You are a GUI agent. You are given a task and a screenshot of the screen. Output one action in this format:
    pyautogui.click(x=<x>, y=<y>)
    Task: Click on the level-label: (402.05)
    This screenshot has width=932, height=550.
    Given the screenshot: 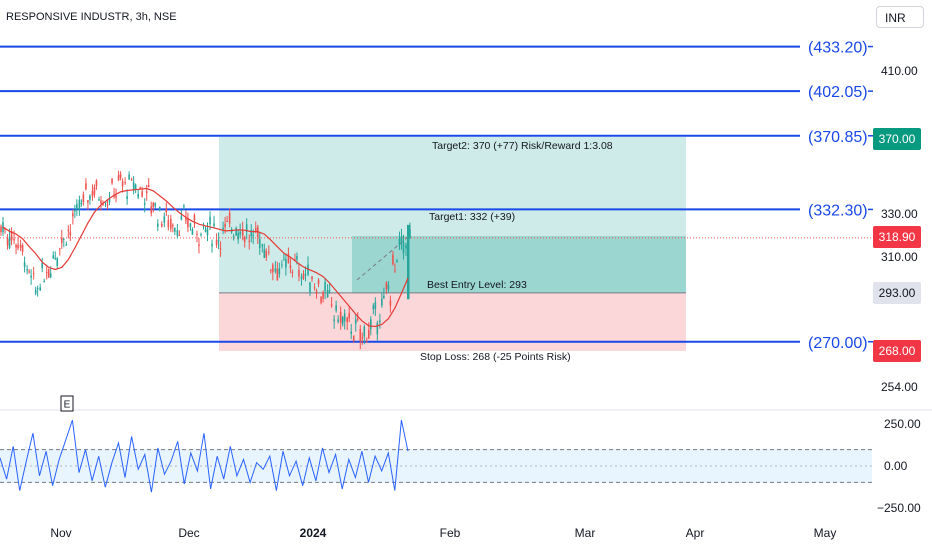 What is the action you would take?
    pyautogui.click(x=838, y=92)
    